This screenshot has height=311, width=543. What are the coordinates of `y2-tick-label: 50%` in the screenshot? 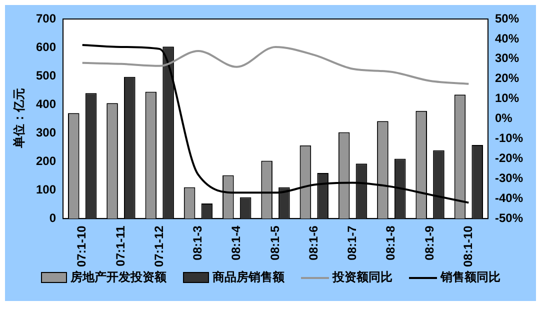 It's located at (507, 18).